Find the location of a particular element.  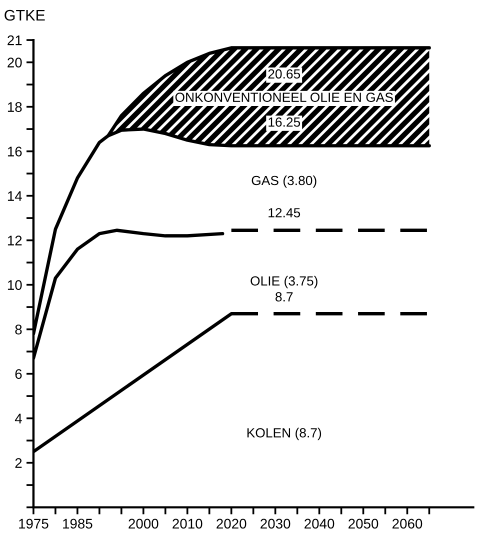

y-tick-label: 14 is located at coordinates (15, 196).